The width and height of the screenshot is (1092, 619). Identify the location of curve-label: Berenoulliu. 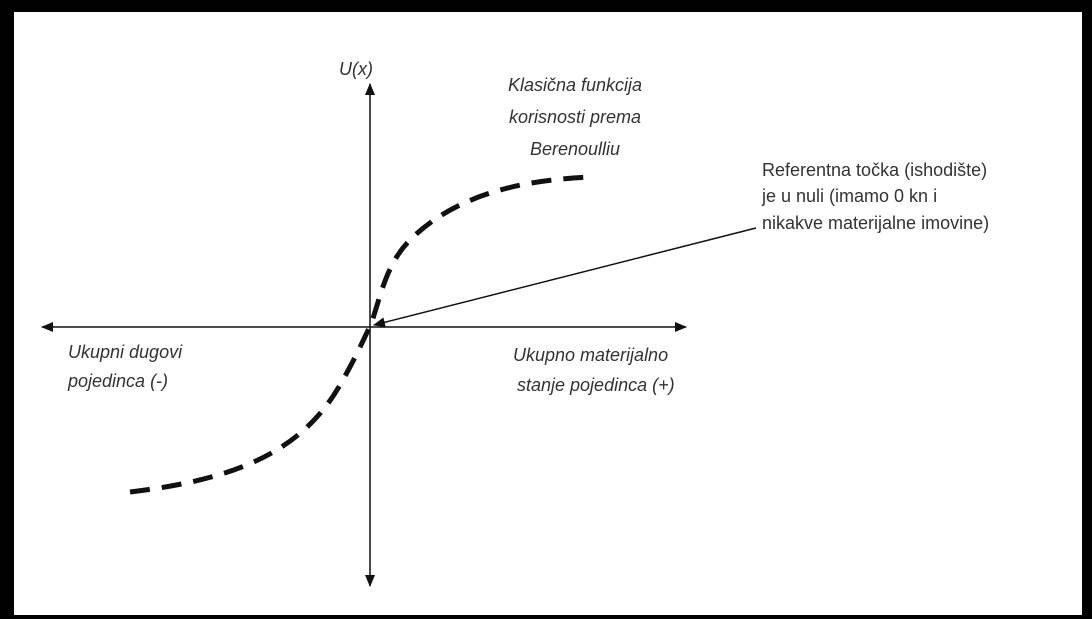
(575, 149).